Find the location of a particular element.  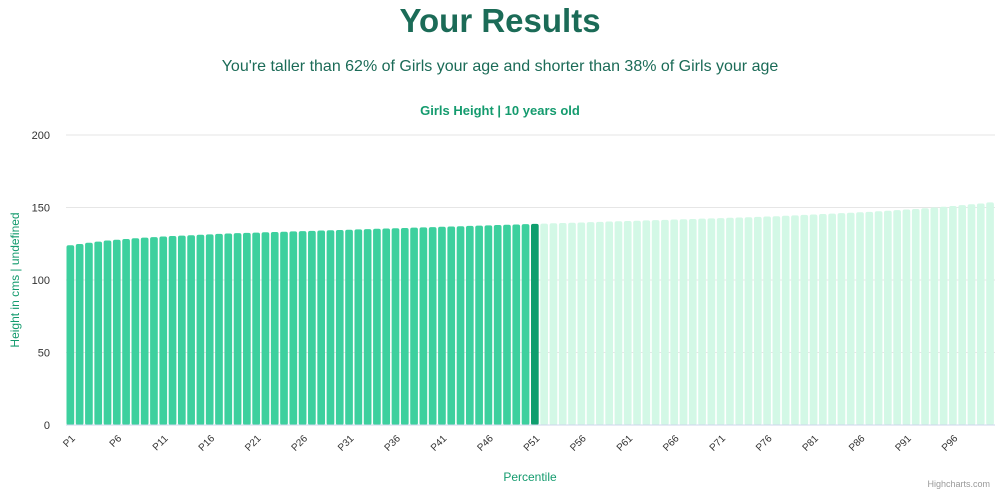

bar-p59 is located at coordinates (609, 323).